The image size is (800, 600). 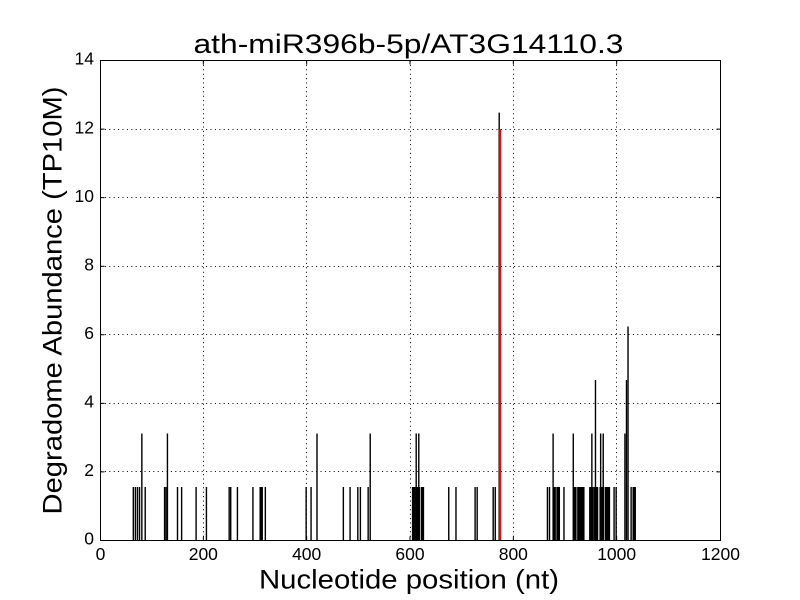 What do you see at coordinates (203, 554) in the screenshot?
I see `svg-text: 200` at bounding box center [203, 554].